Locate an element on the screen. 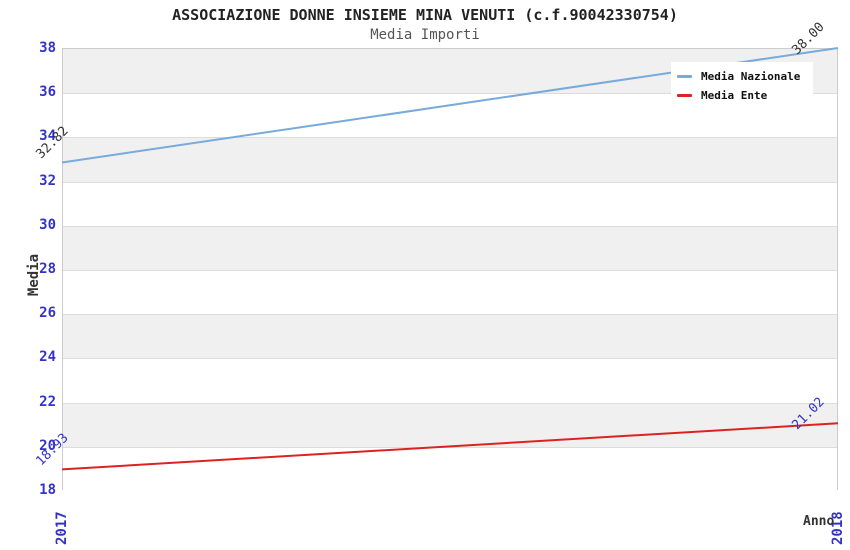  x-axis-label: Anno is located at coordinates (819, 521).